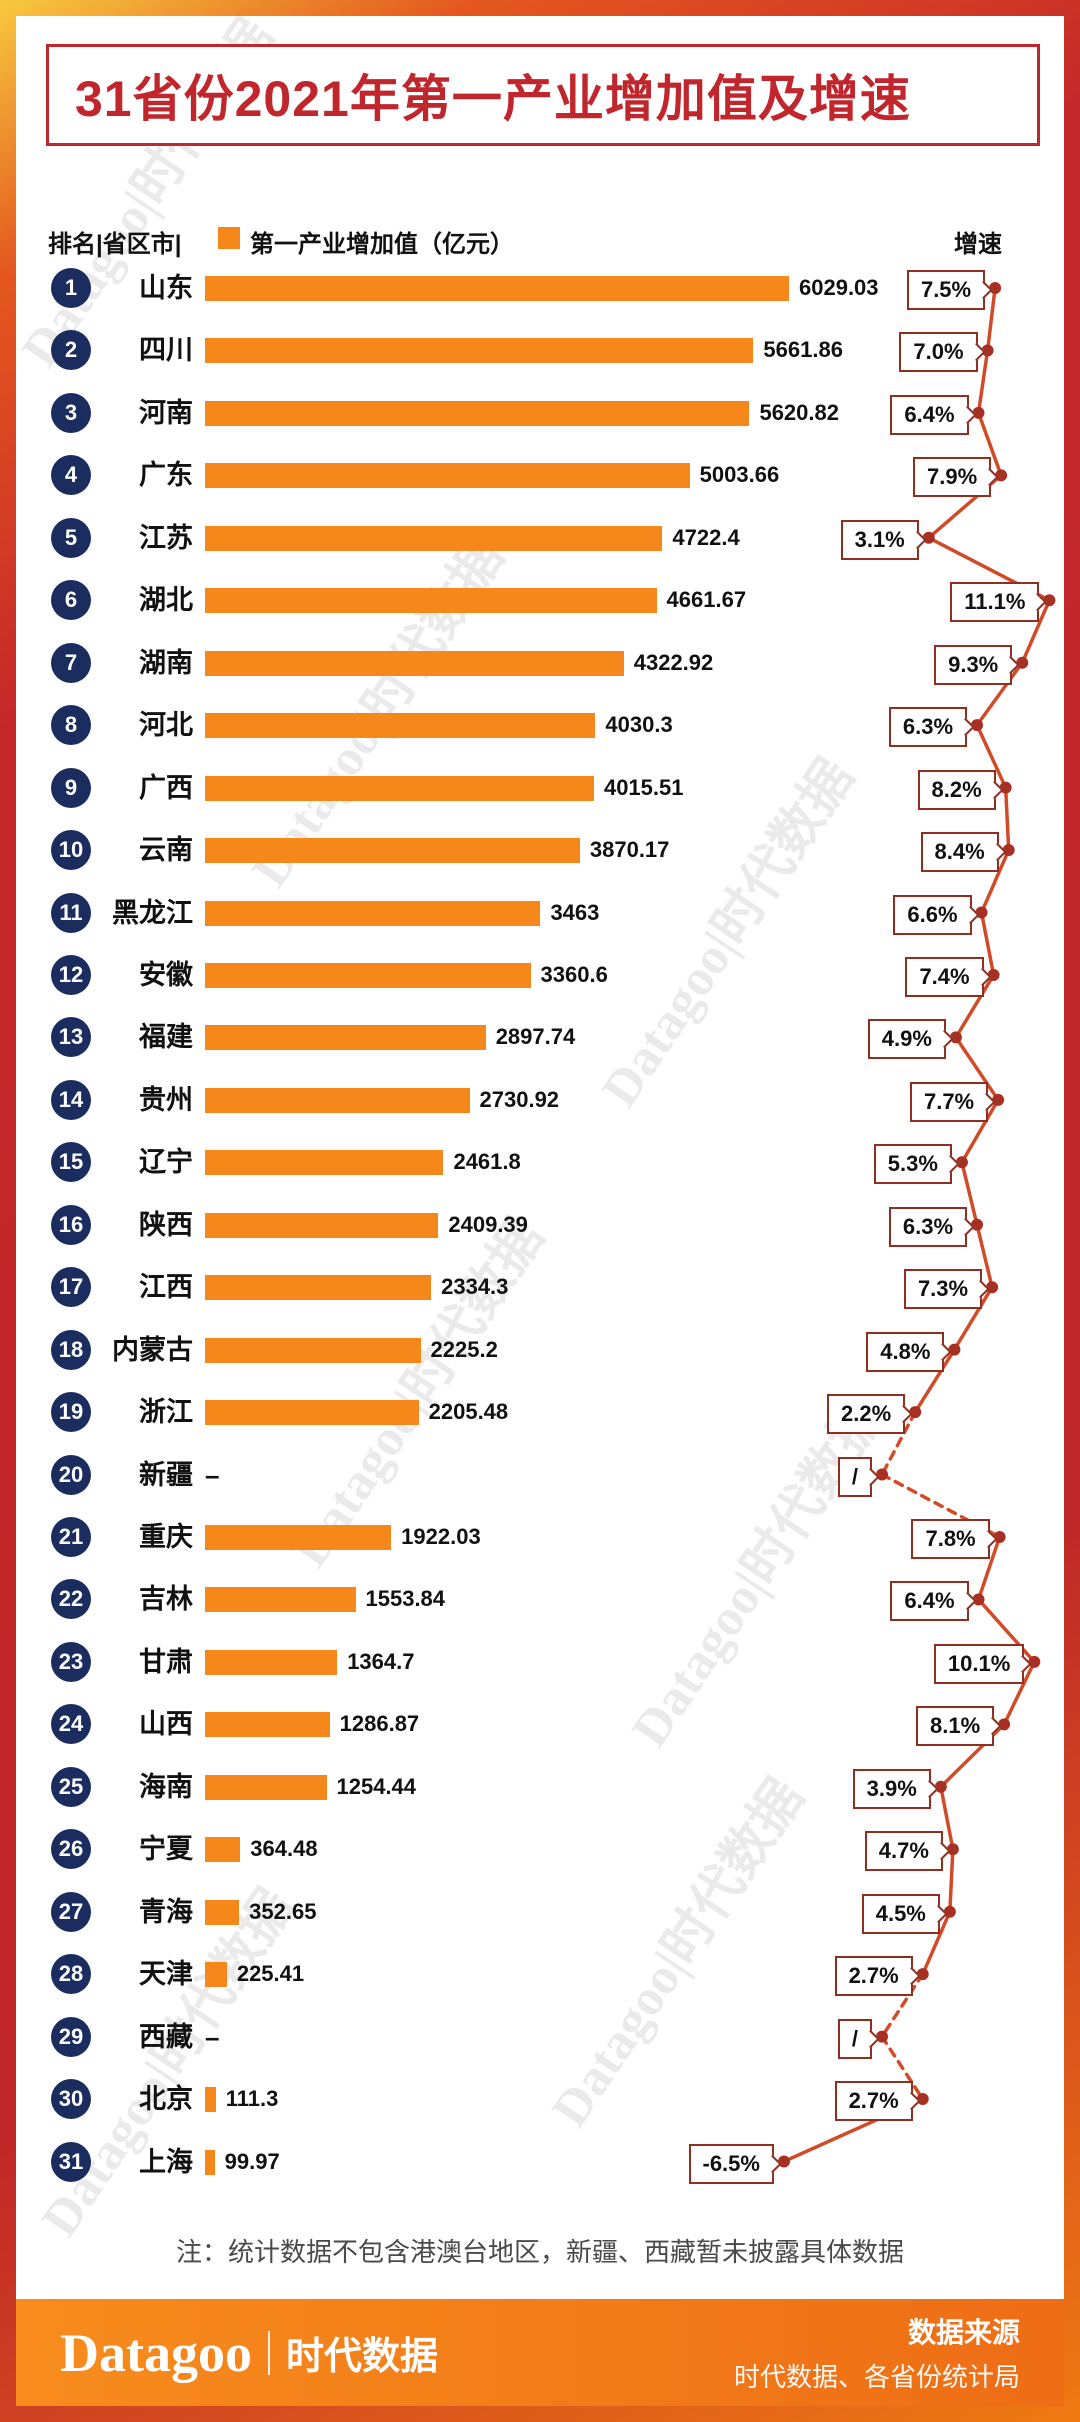 The width and height of the screenshot is (1080, 2422). What do you see at coordinates (983, 1663) in the screenshot?
I see `growth-box: 10.1%` at bounding box center [983, 1663].